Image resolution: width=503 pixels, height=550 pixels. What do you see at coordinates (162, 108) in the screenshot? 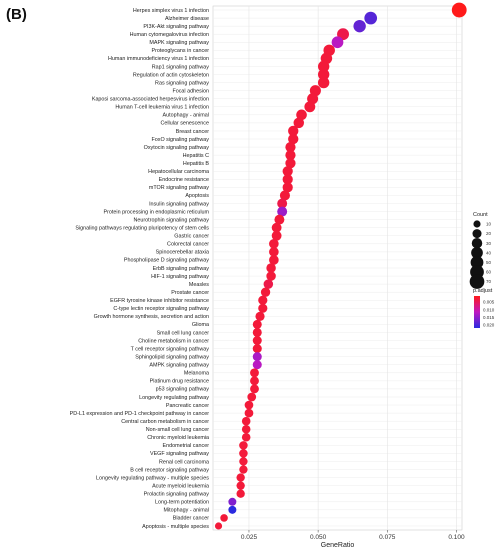
I see `category-label: Human T-cell leukemia virus 1 infection` at bounding box center [162, 108].